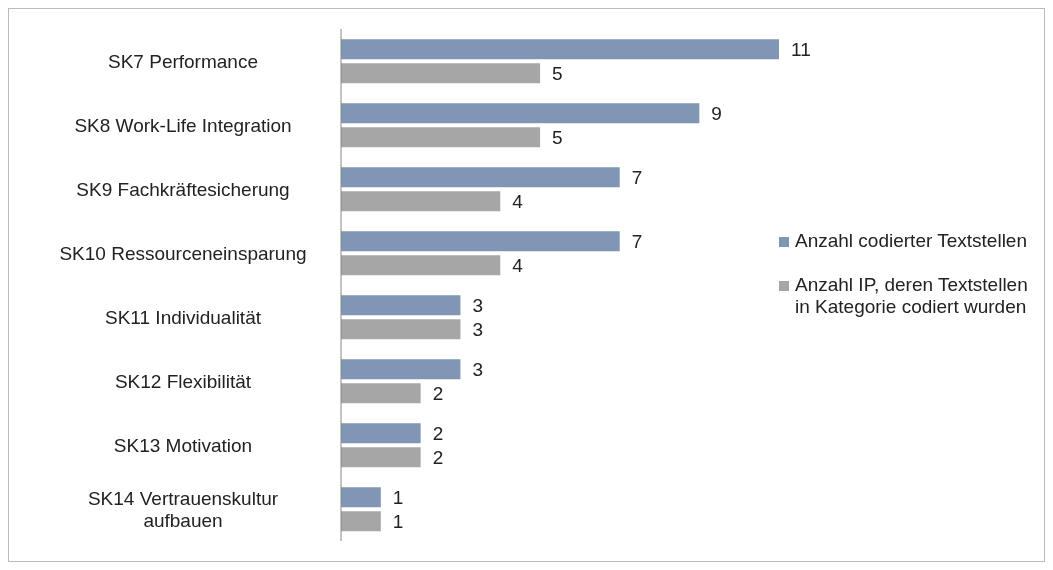  I want to click on y-tick-label: SK7 Performance, so click(183, 61).